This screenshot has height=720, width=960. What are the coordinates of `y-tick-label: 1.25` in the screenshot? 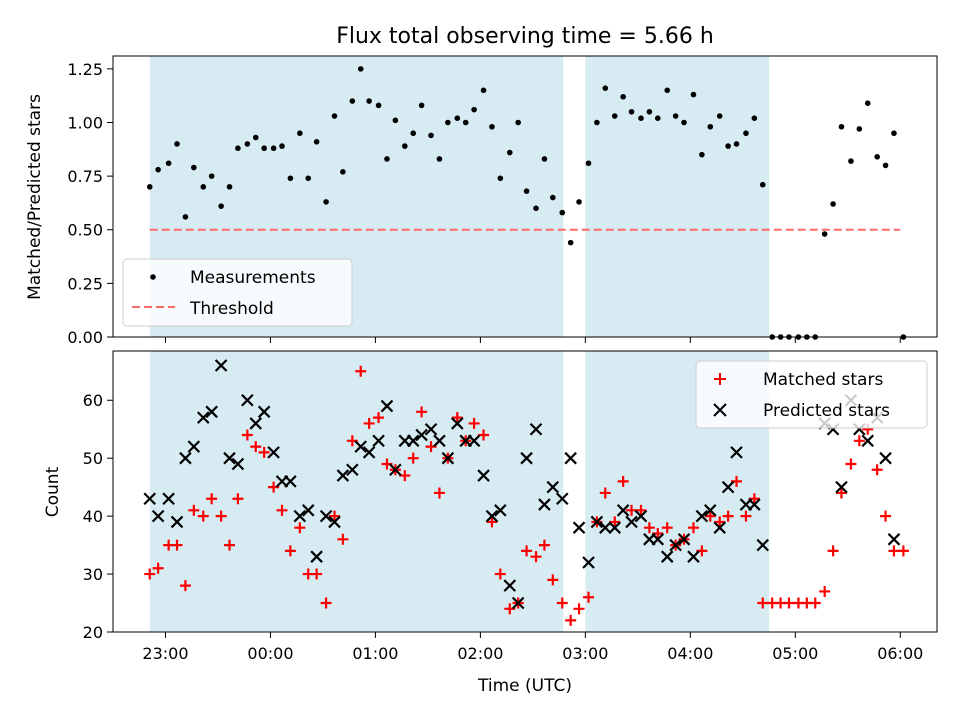 It's located at (85, 69).